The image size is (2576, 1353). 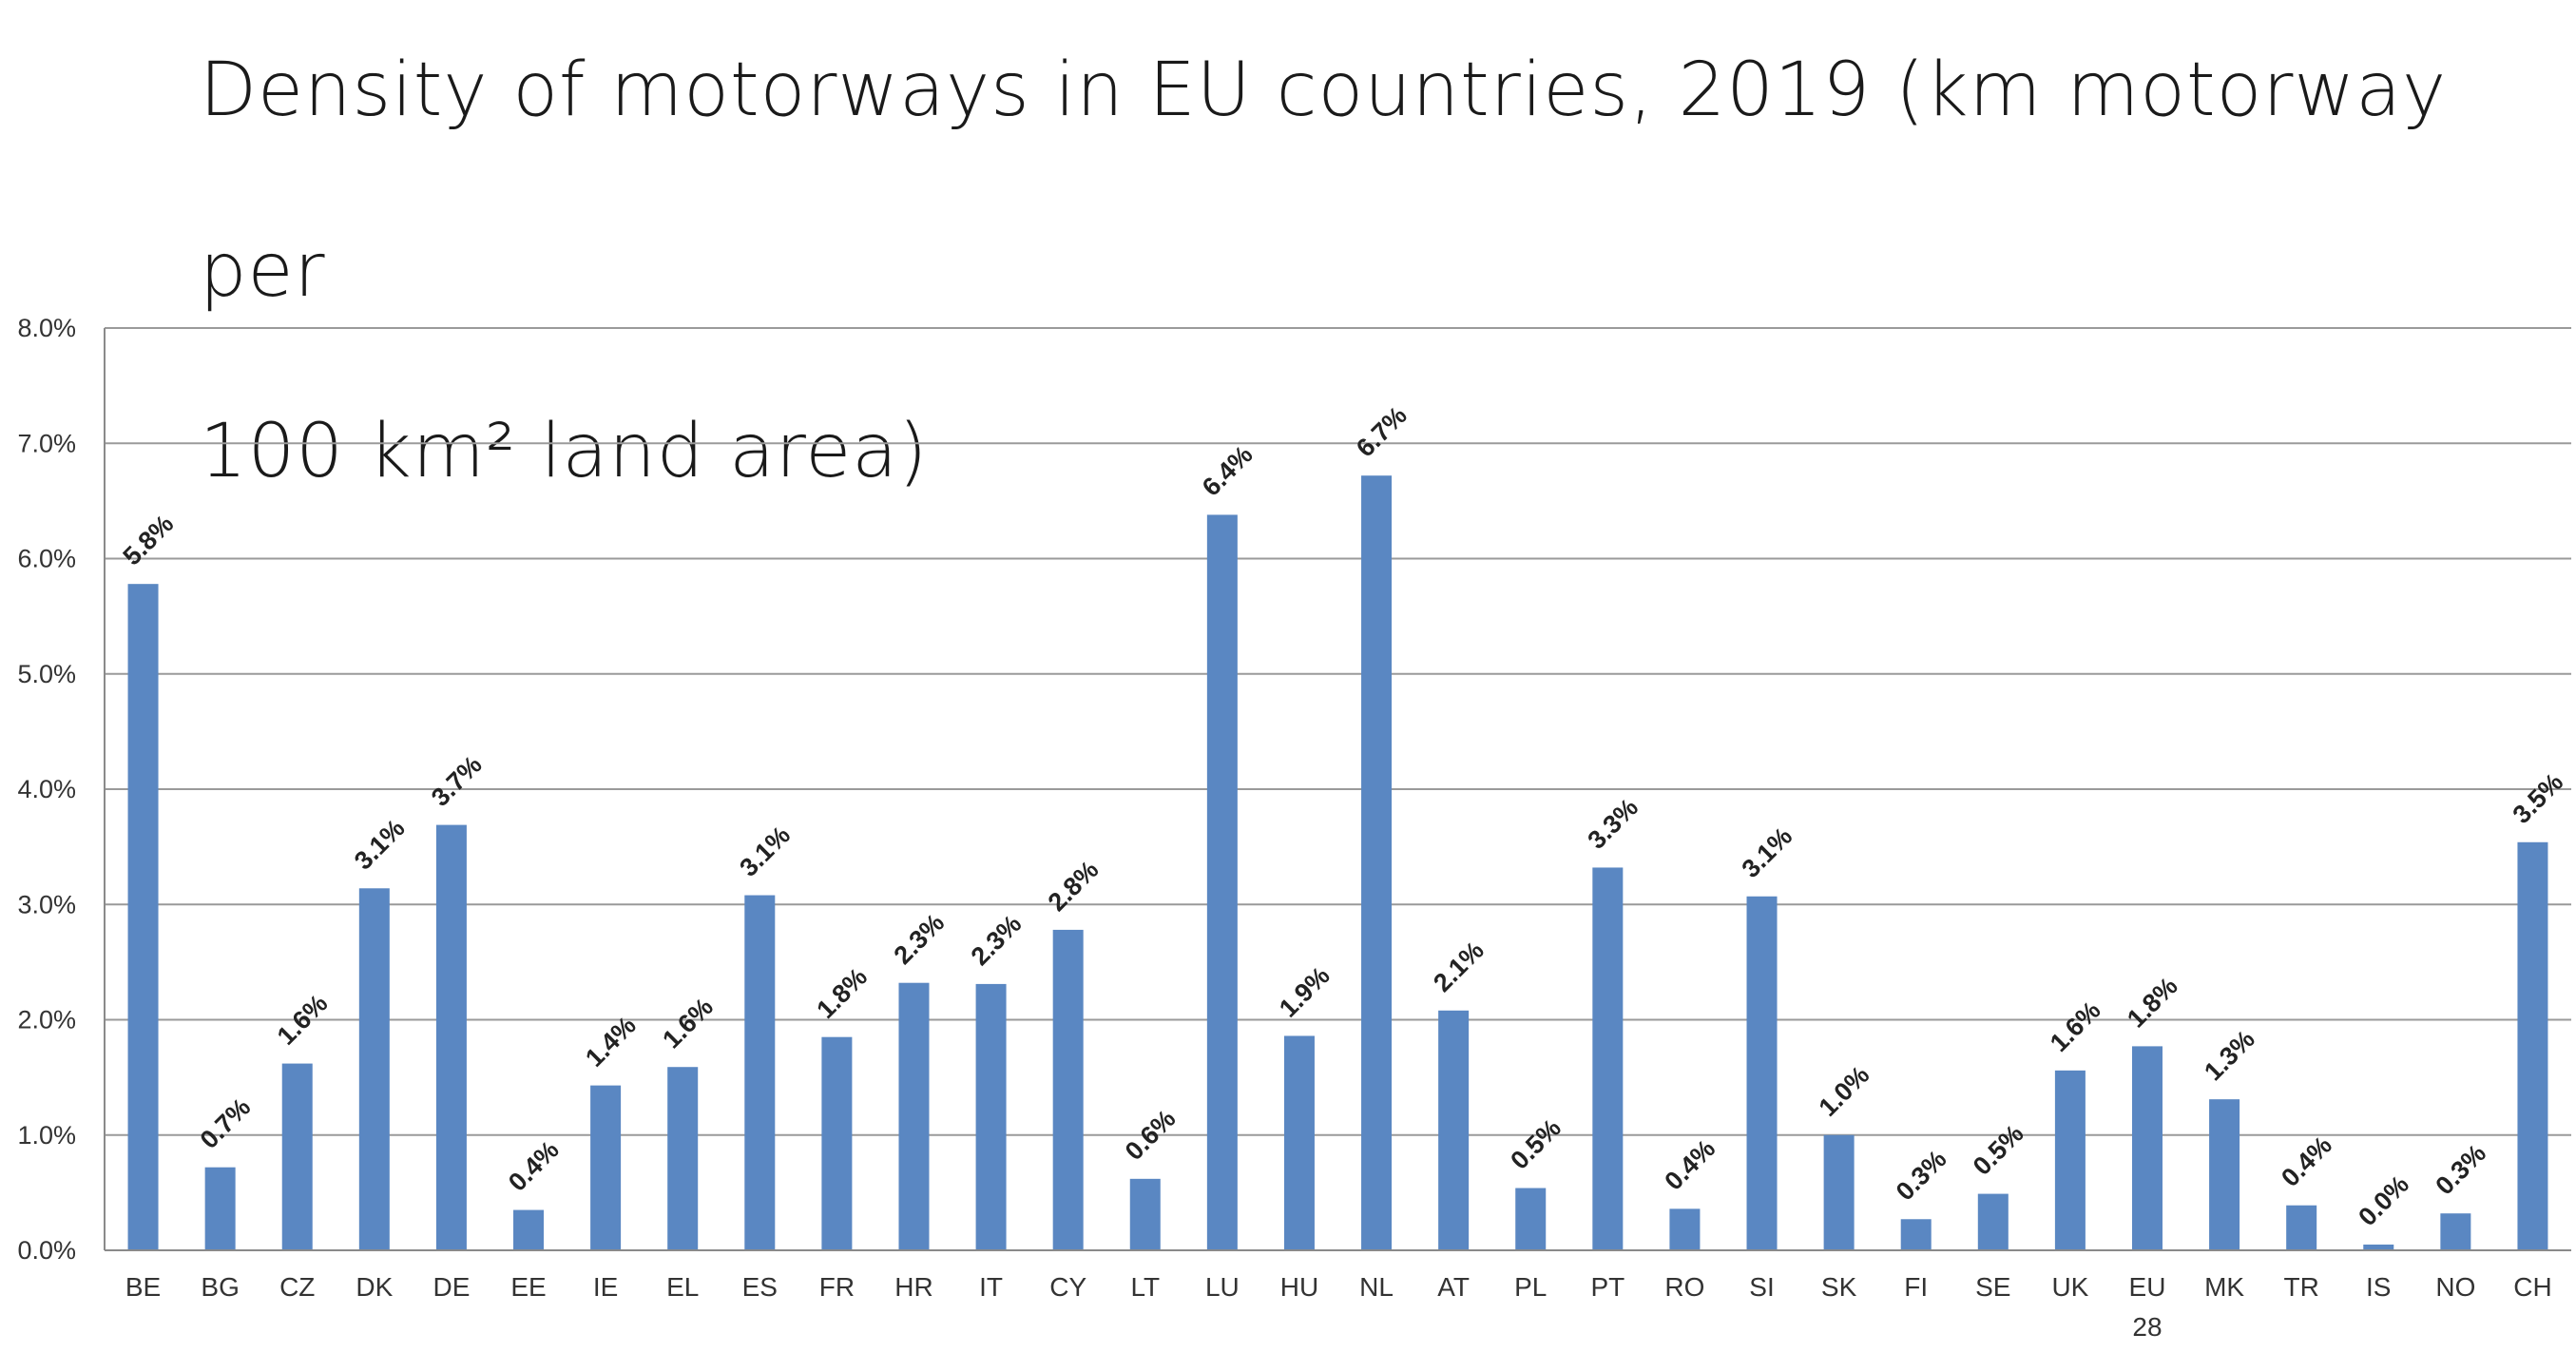 What do you see at coordinates (2229, 1056) in the screenshot?
I see `data-label: 1.3%` at bounding box center [2229, 1056].